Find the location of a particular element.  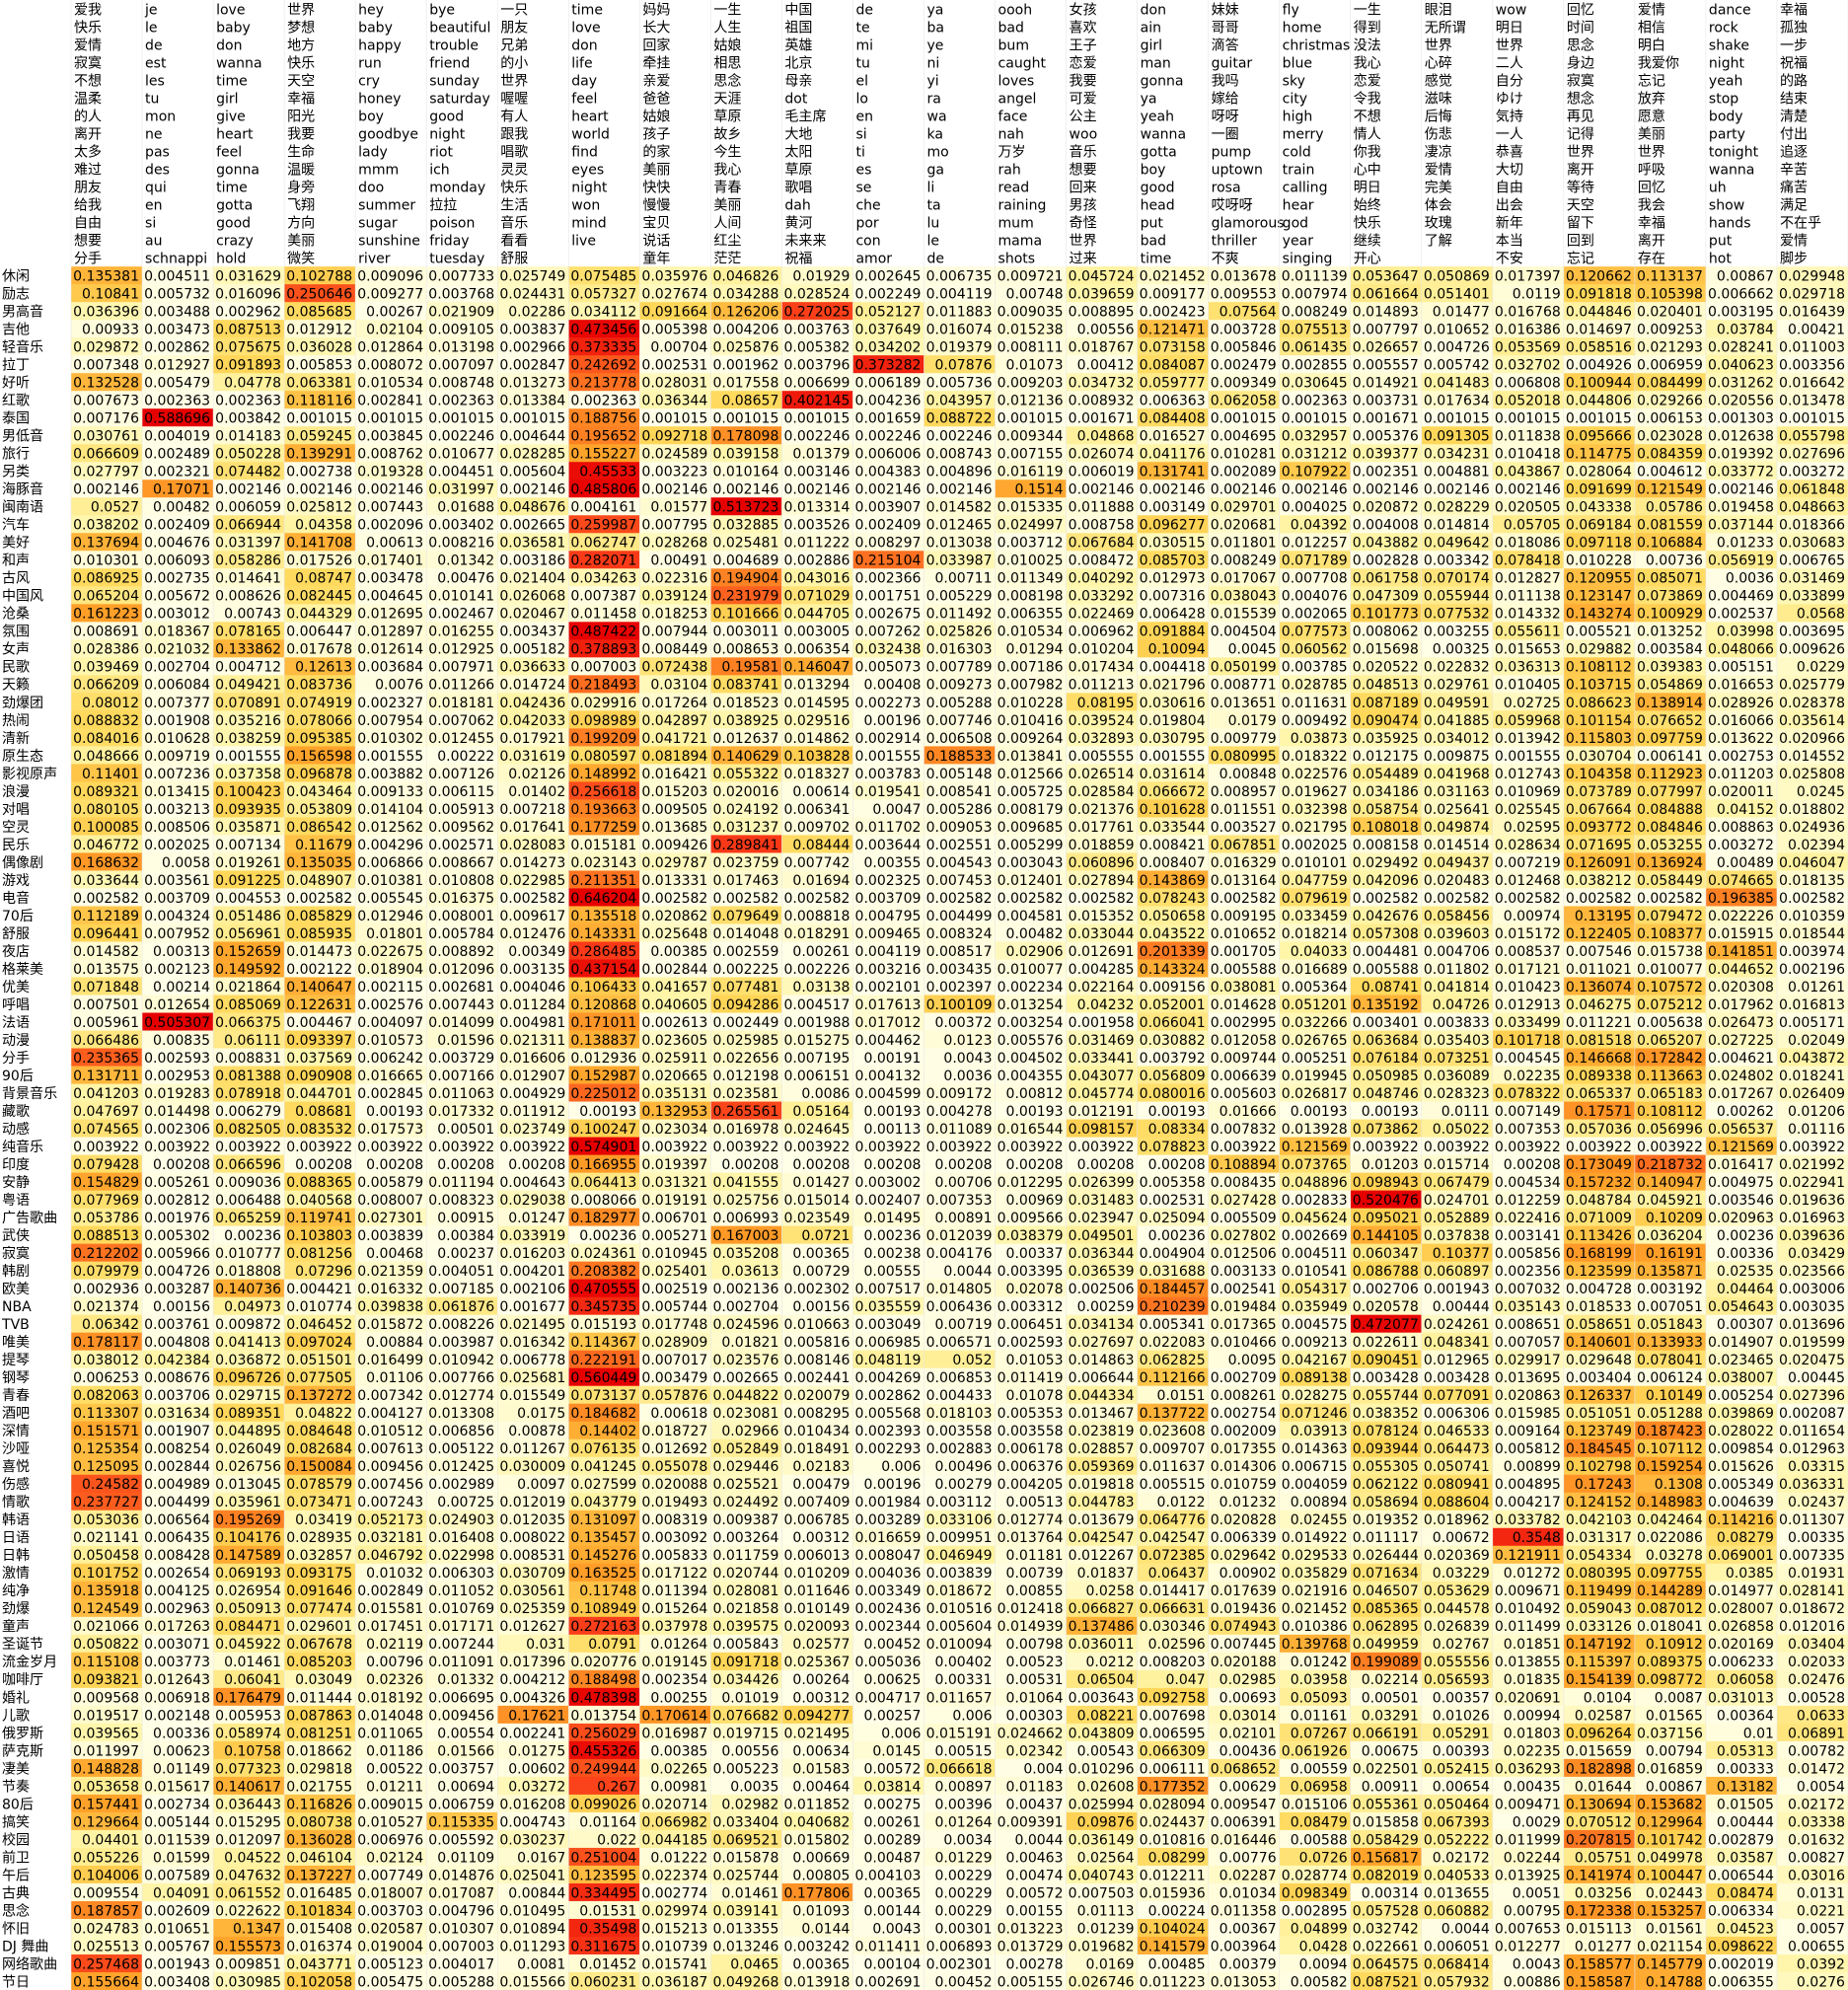

cell-value: 0.001988 is located at coordinates (816, 1023).